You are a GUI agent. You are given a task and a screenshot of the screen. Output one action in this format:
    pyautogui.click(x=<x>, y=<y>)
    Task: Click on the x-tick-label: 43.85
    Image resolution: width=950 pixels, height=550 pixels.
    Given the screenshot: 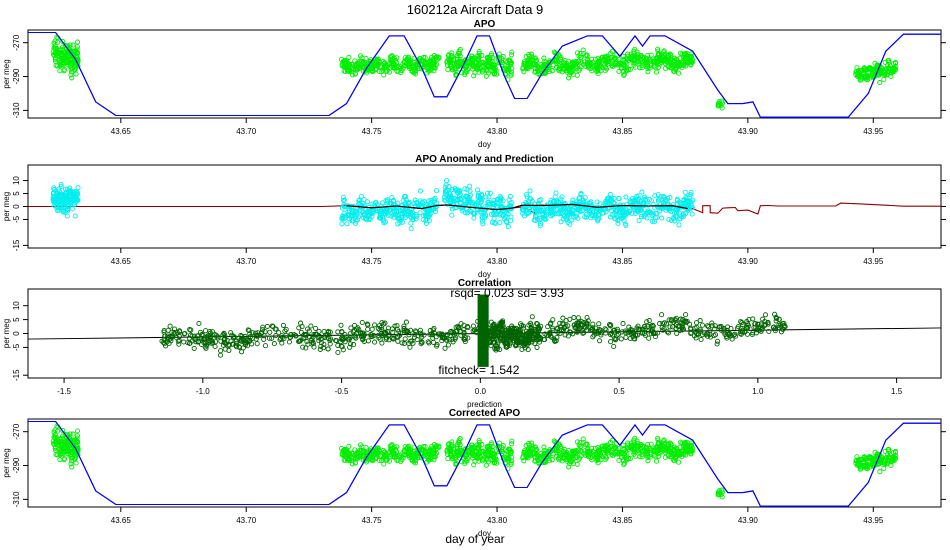 What is the action you would take?
    pyautogui.click(x=622, y=520)
    